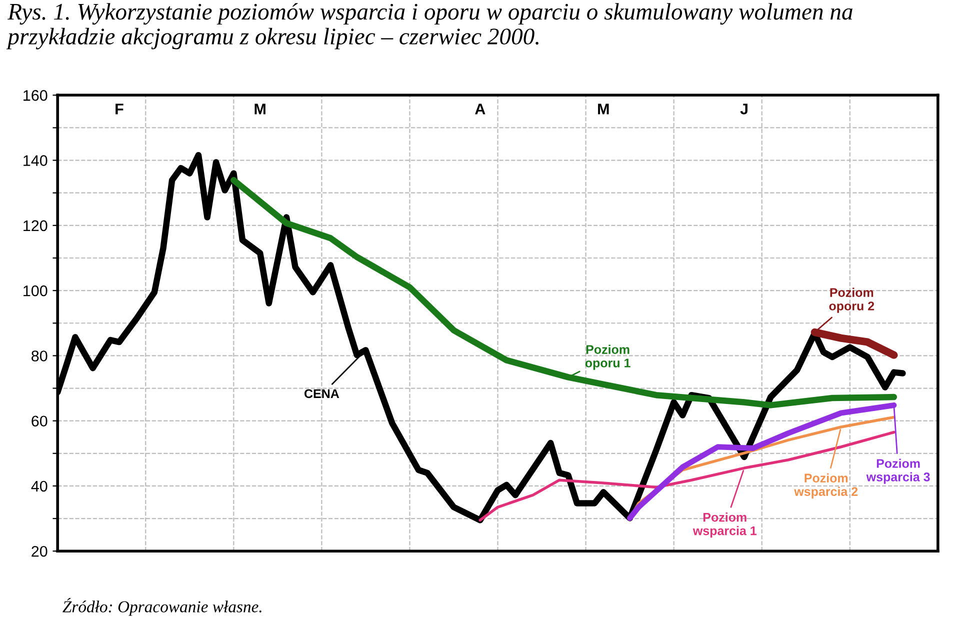  I want to click on series-label: Poziom oporu 2, so click(851, 300).